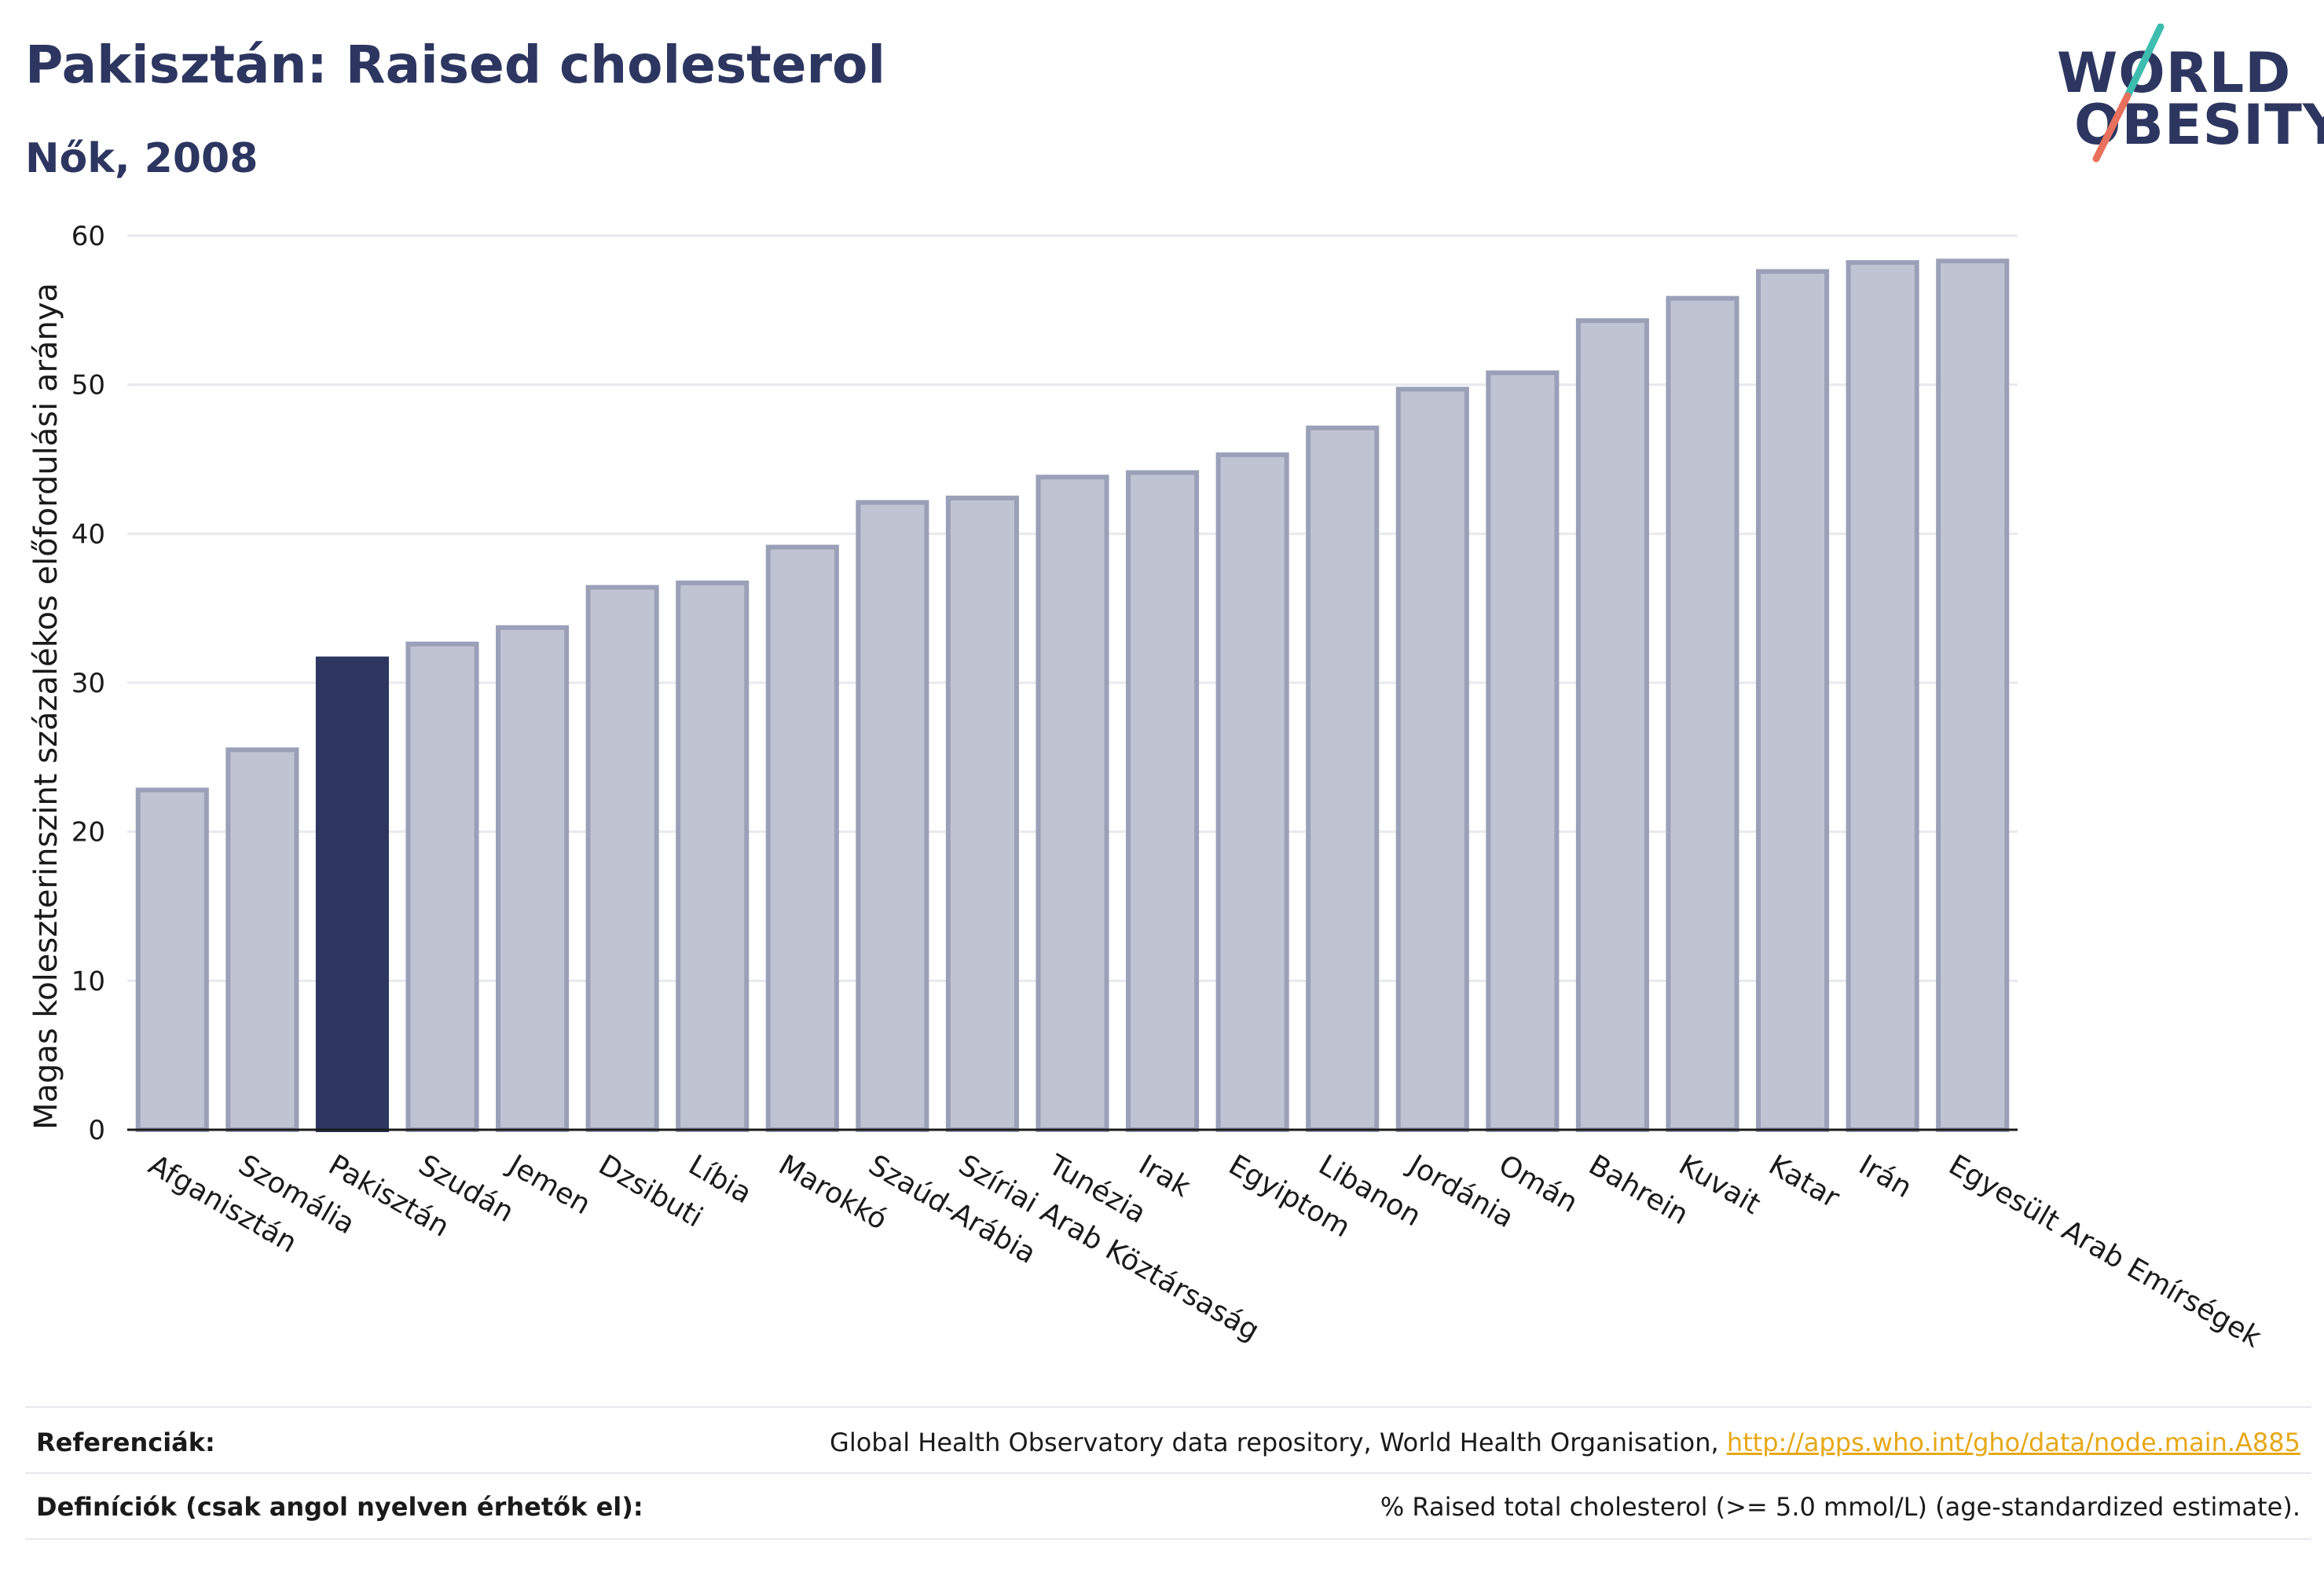 The width and height of the screenshot is (2324, 1576). I want to click on x-tick-label: Irak, so click(1164, 1176).